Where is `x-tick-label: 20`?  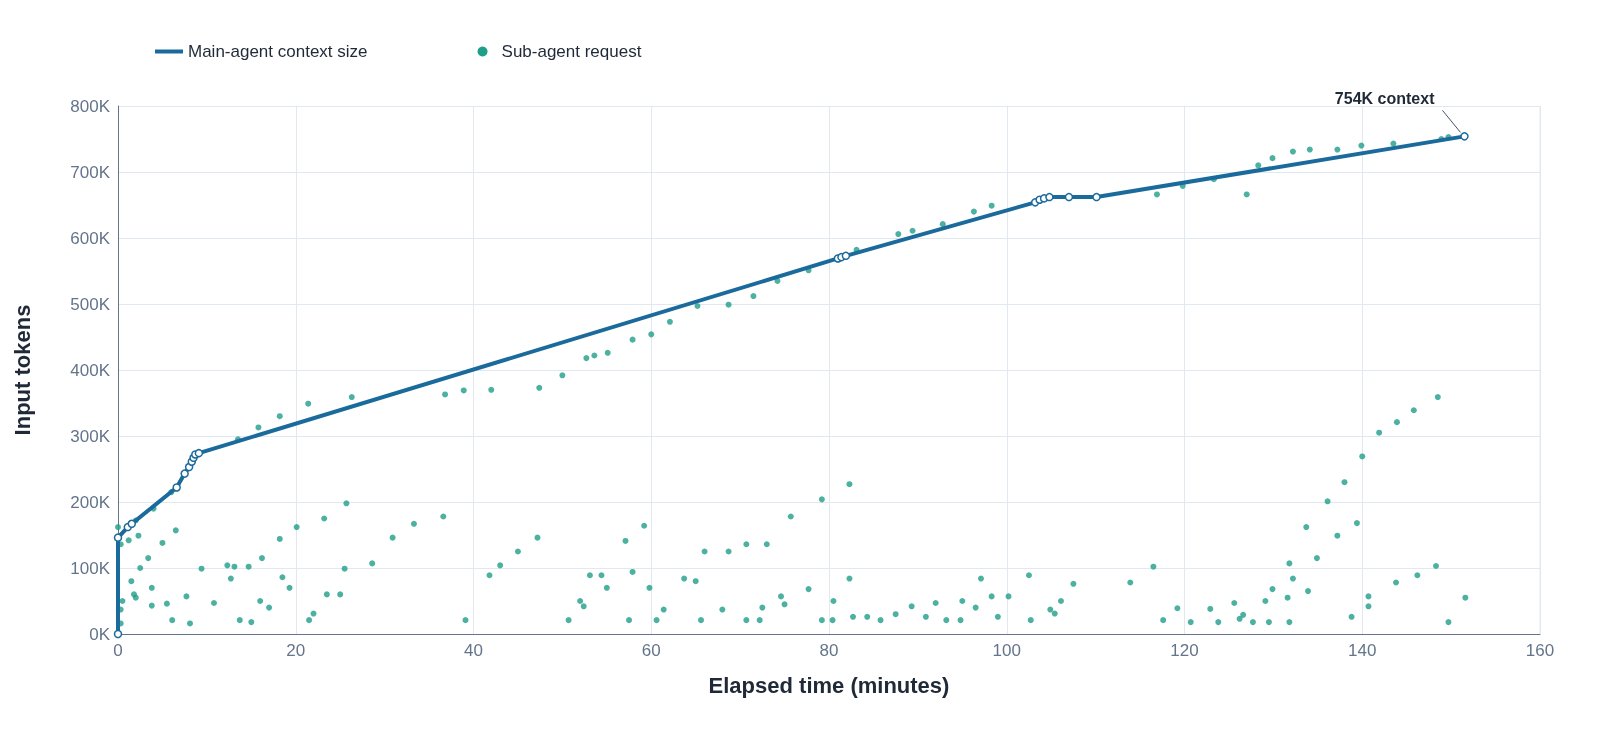
x-tick-label: 20 is located at coordinates (296, 650).